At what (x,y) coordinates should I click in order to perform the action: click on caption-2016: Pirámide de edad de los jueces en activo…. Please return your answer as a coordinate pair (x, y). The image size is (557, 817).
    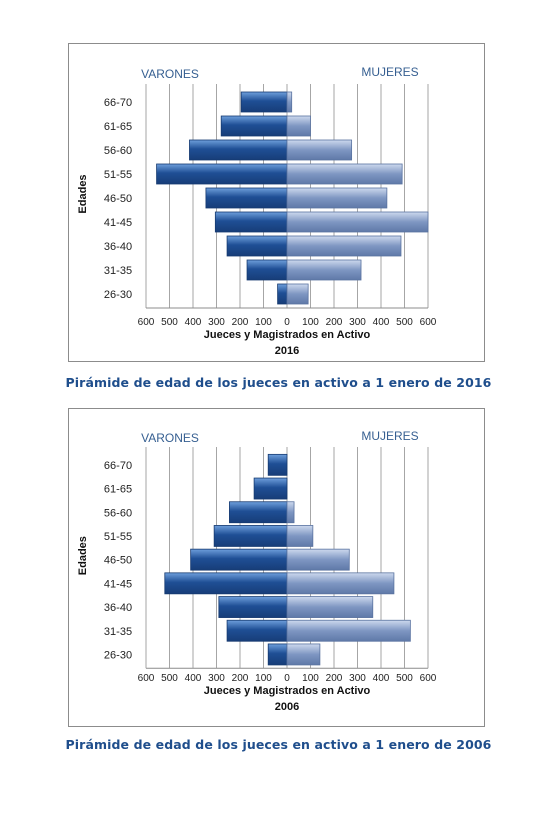
    Looking at the image, I should click on (278, 382).